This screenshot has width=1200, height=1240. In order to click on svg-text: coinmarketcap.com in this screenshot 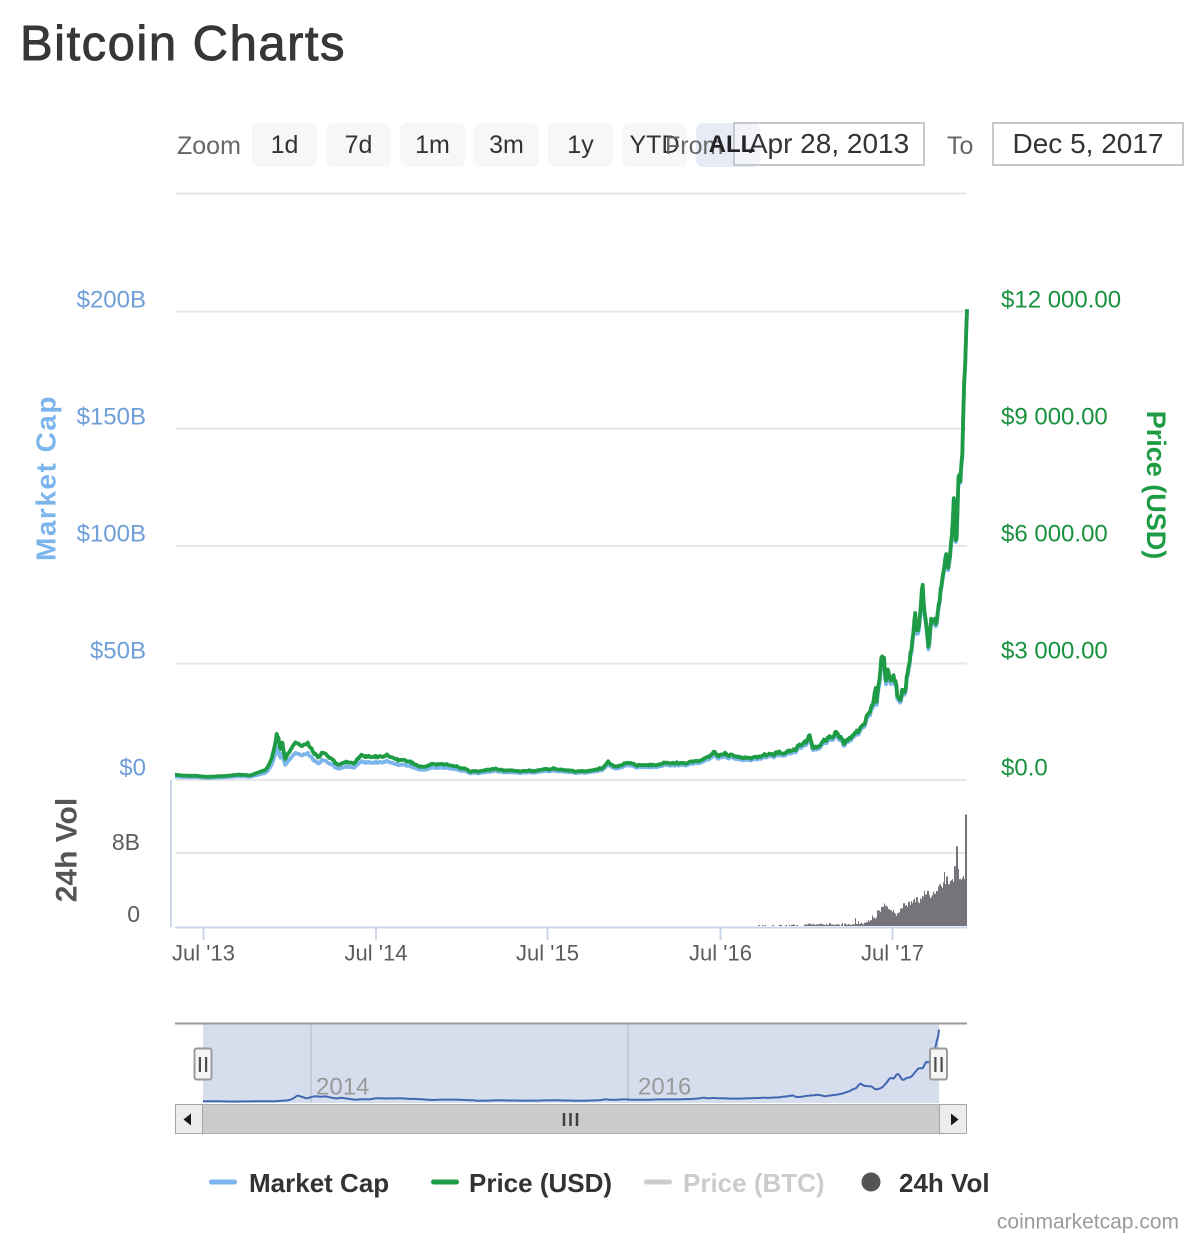, I will do `click(1088, 1222)`.